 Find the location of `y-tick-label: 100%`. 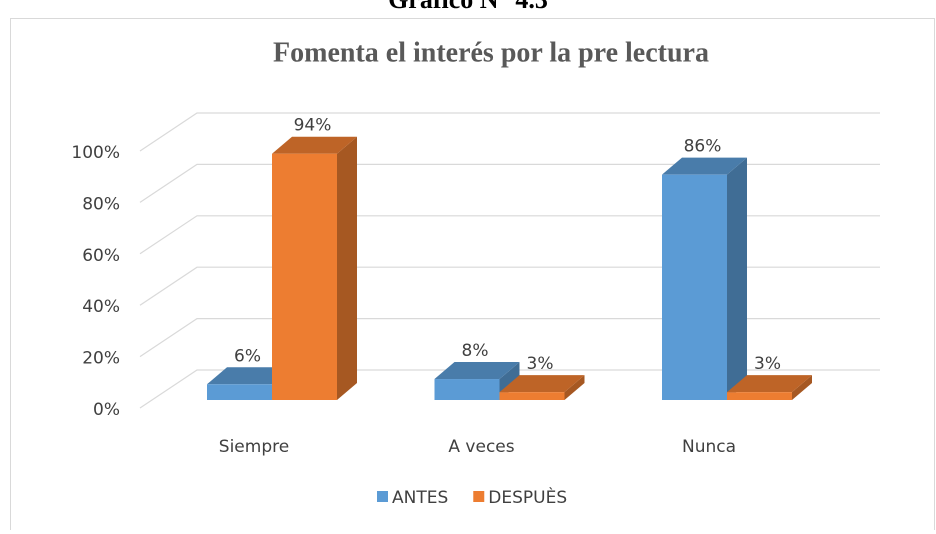

y-tick-label: 100% is located at coordinates (95, 153).